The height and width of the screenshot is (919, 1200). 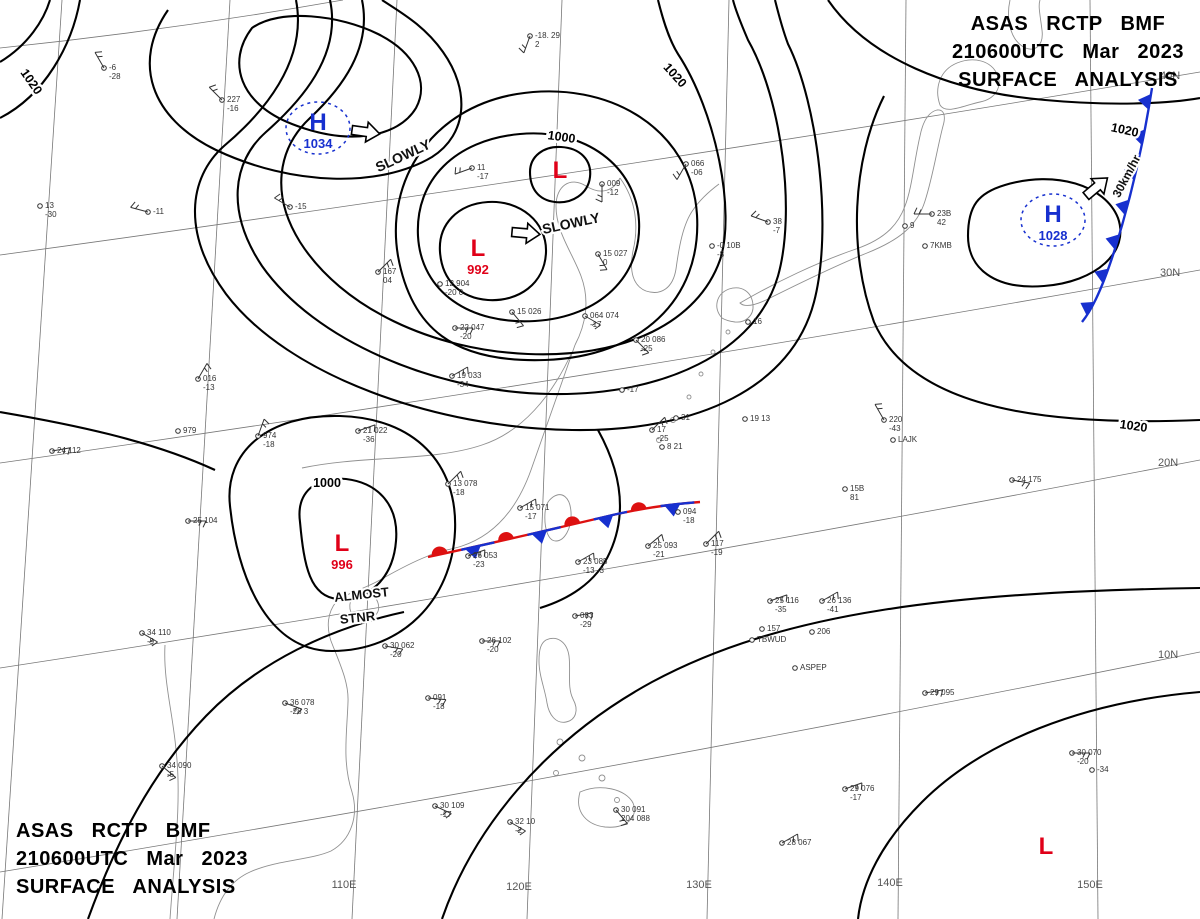 I want to click on isobar-label: 1020, so click(x=1125, y=129).